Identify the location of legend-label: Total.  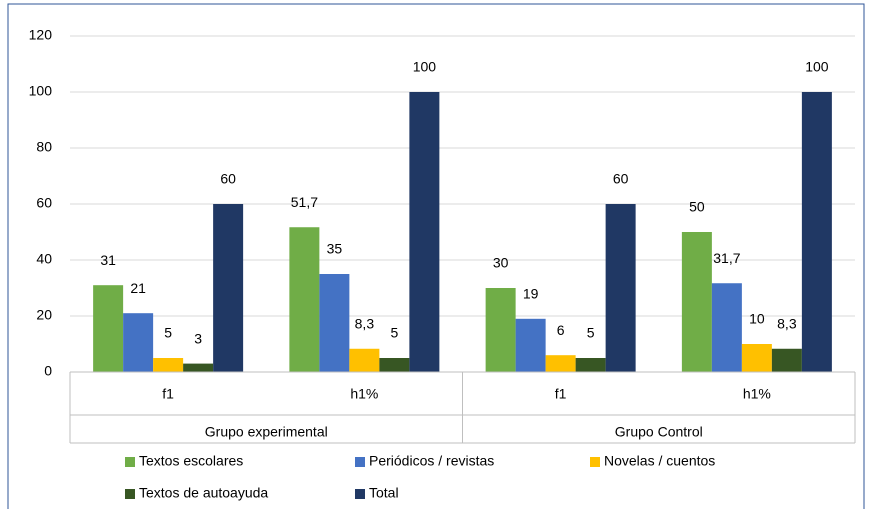
(384, 493).